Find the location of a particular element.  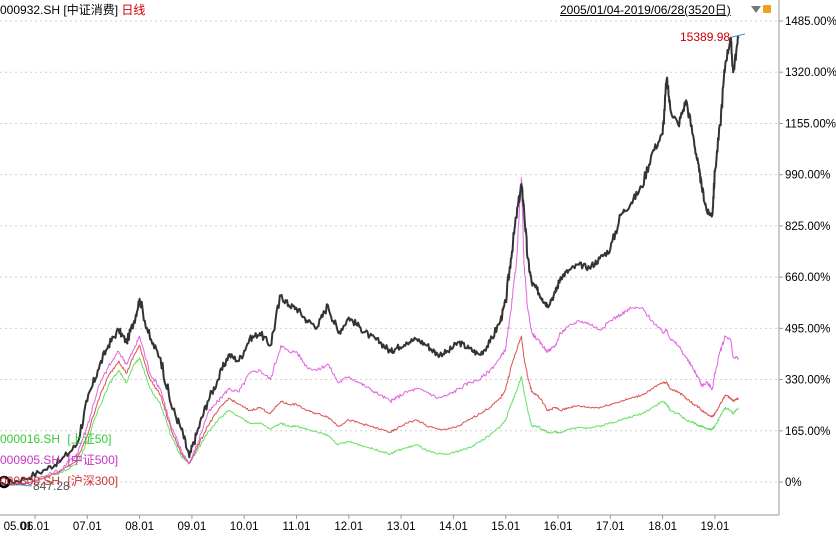

start-pointer is located at coordinates (21, 485).